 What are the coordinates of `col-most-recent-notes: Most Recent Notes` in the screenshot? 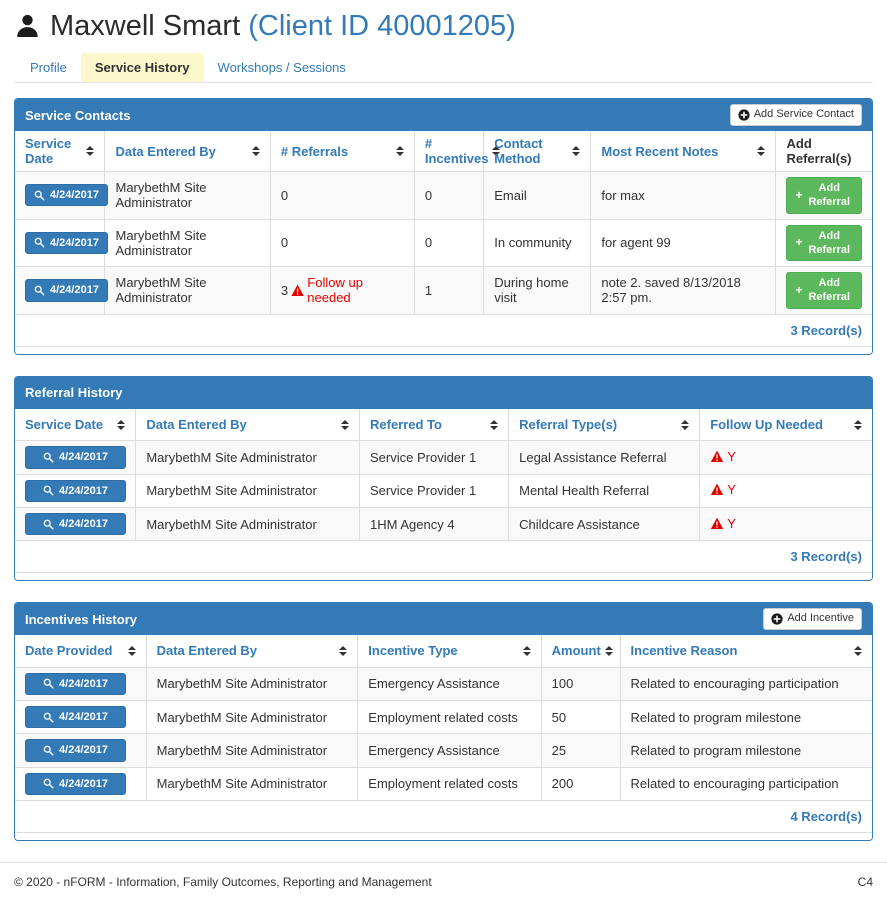 It's located at (683, 151).